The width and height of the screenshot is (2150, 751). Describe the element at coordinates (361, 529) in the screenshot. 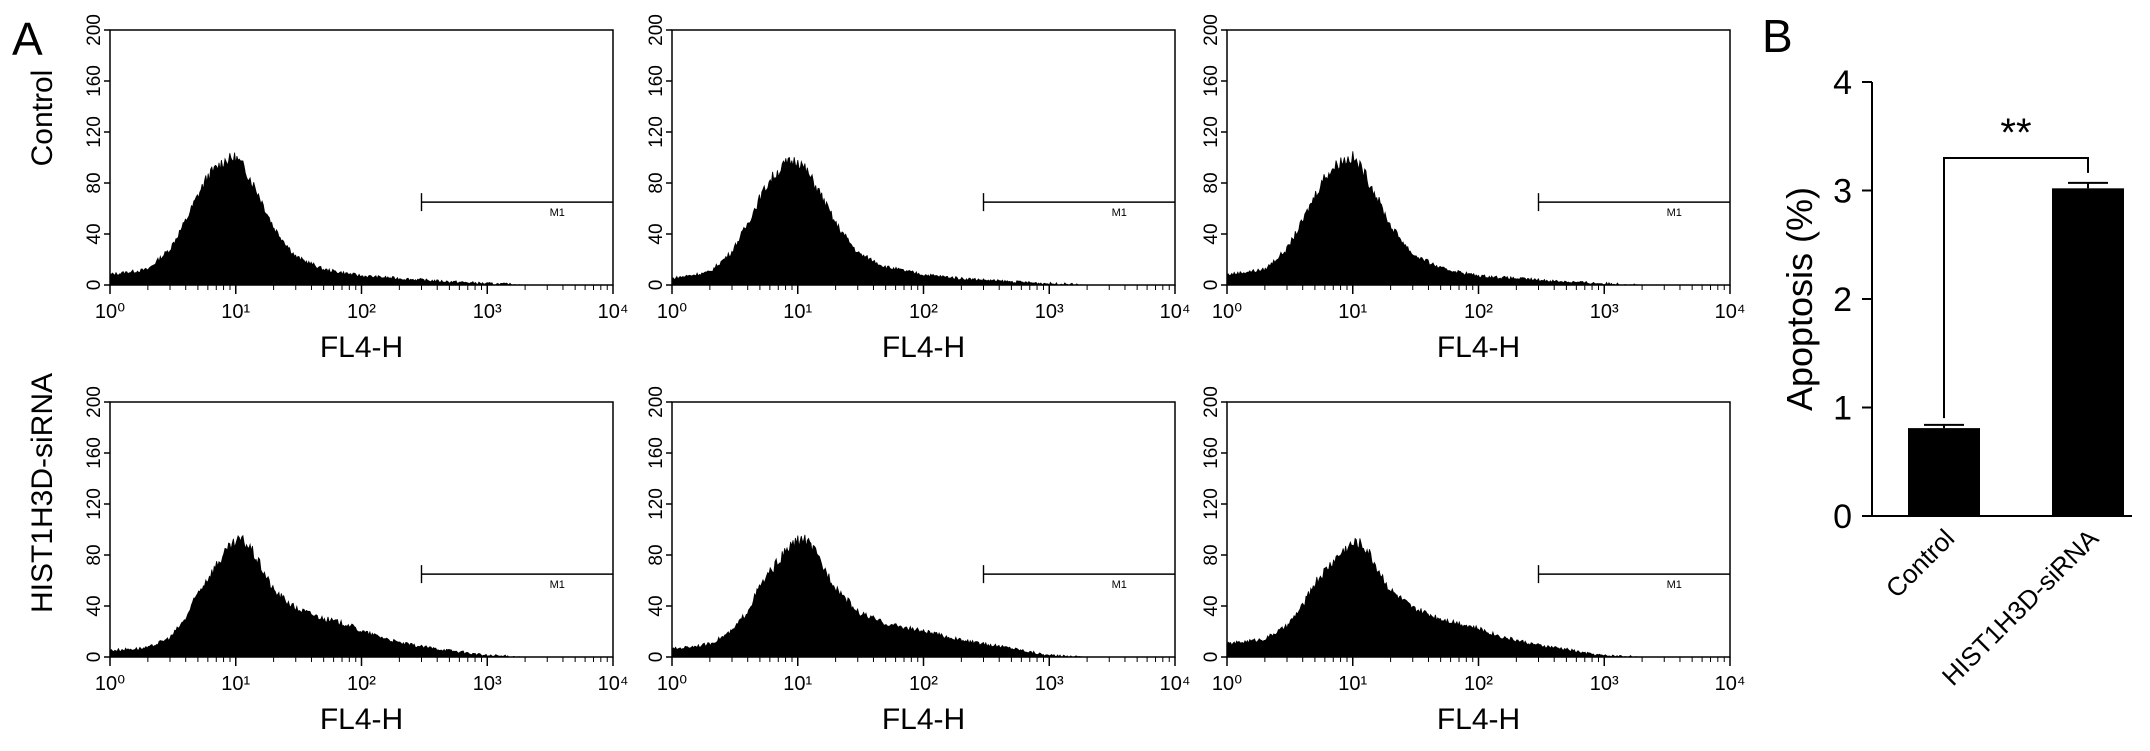

I see `plot-frame` at that location.